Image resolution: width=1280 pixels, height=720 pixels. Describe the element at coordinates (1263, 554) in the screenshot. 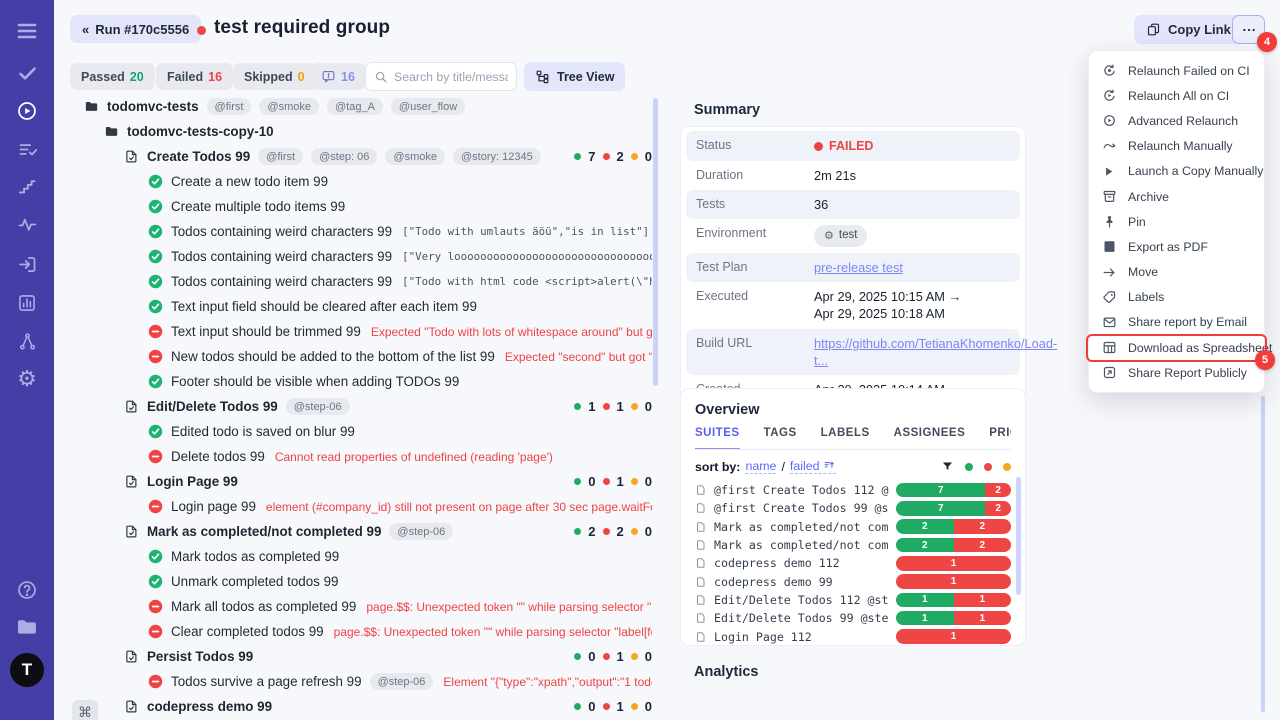

I see `page-scrollbar` at that location.